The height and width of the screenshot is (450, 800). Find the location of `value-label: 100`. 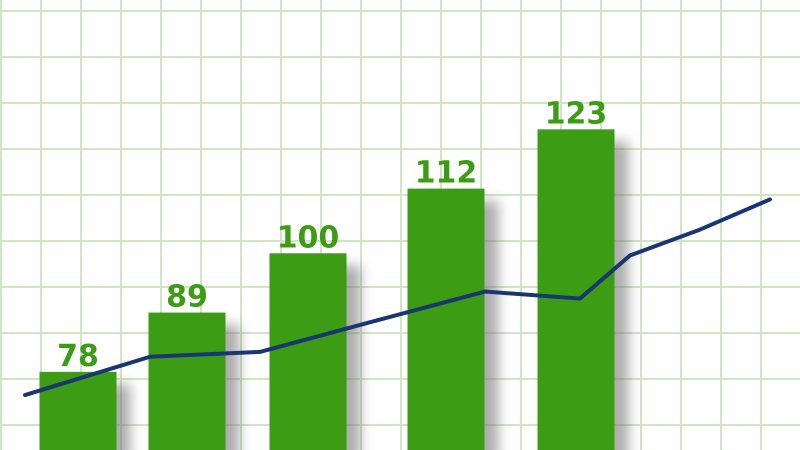

value-label: 100 is located at coordinates (308, 237).